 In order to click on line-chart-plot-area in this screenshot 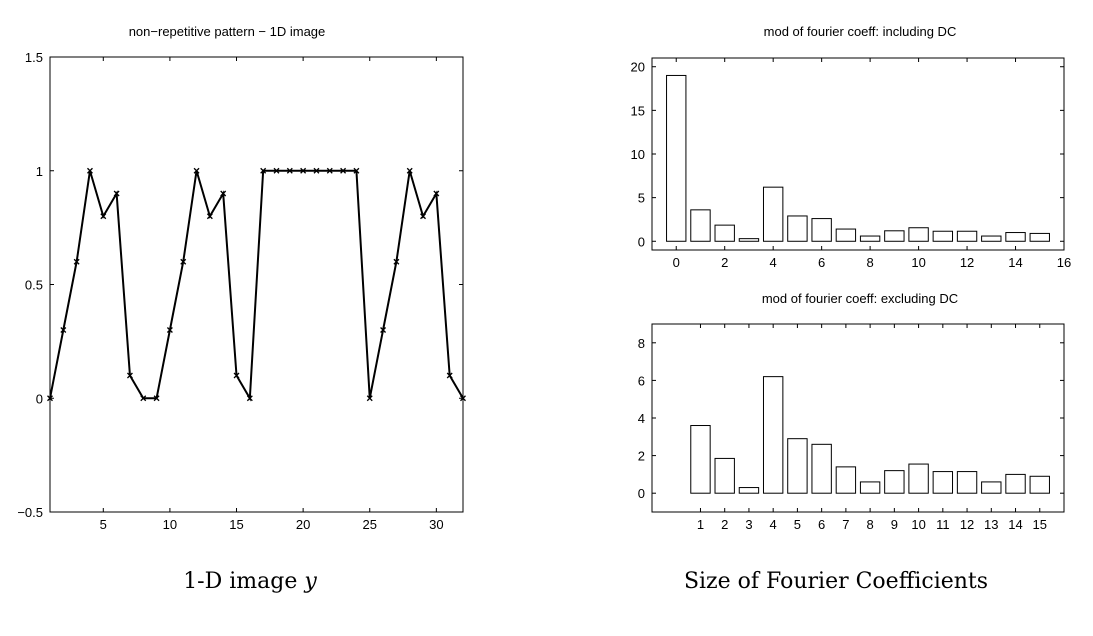, I will do `click(256, 284)`.